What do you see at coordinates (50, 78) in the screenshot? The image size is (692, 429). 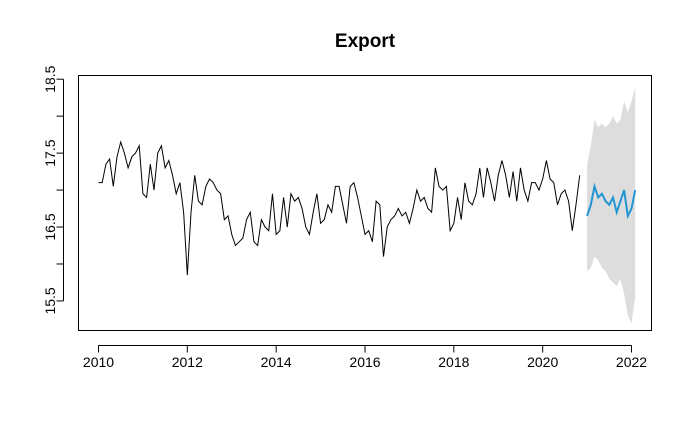 I see `y-tick-label: 18.5` at bounding box center [50, 78].